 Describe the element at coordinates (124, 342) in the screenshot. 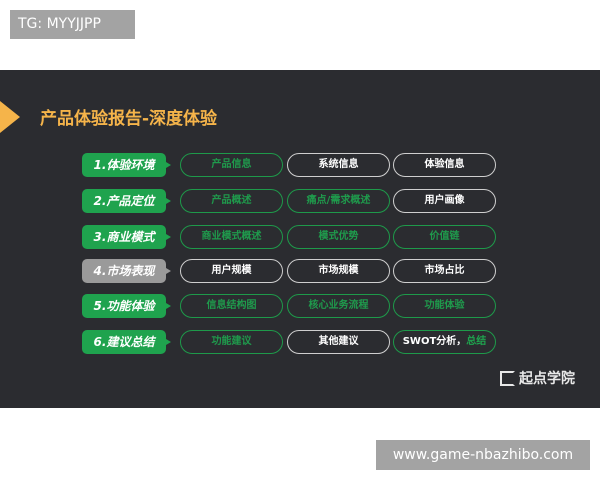

I see `section-label: 6.建议总结` at that location.